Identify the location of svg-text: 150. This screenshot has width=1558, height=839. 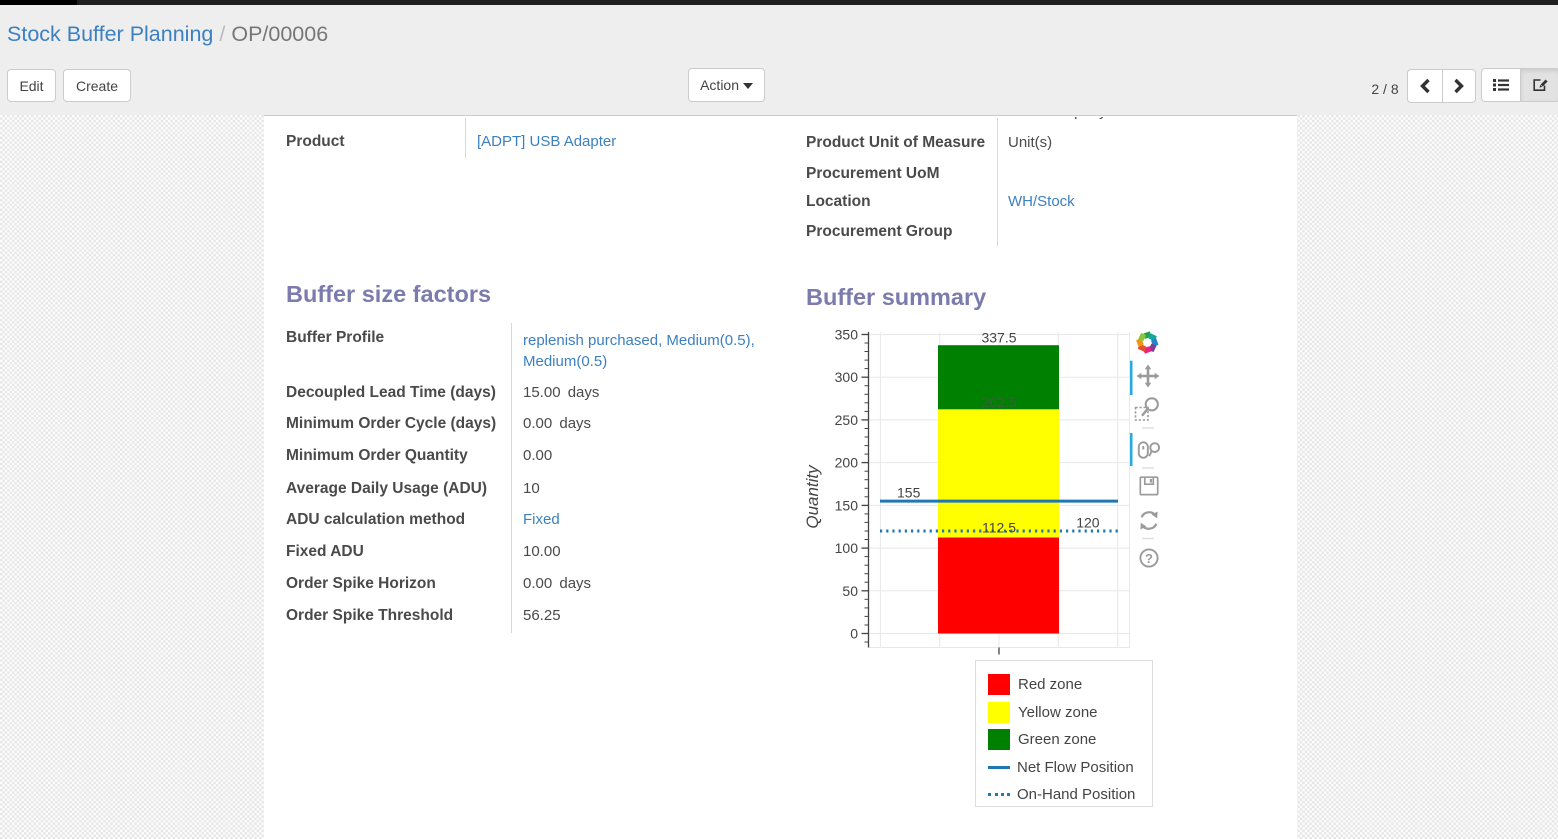
(847, 505).